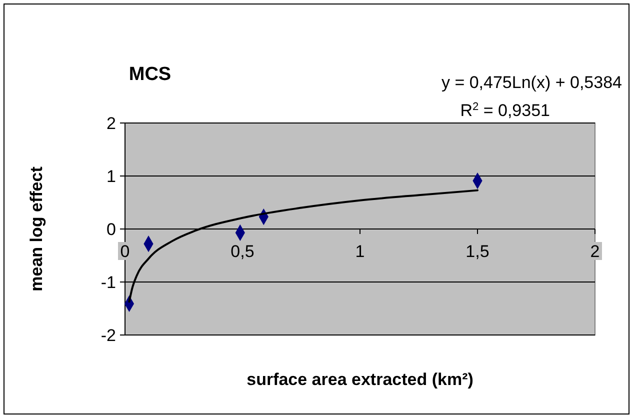 This screenshot has height=419, width=634. Describe the element at coordinates (360, 379) in the screenshot. I see `x-axis-title: surface area extracted (km²)` at that location.